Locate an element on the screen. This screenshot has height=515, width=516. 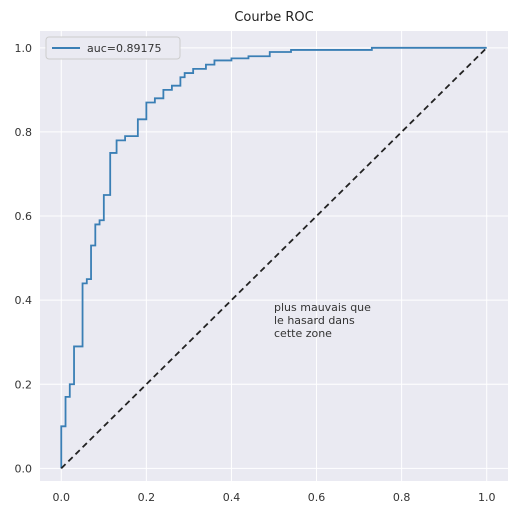
chart-title: Courbe ROC is located at coordinates (273, 17).